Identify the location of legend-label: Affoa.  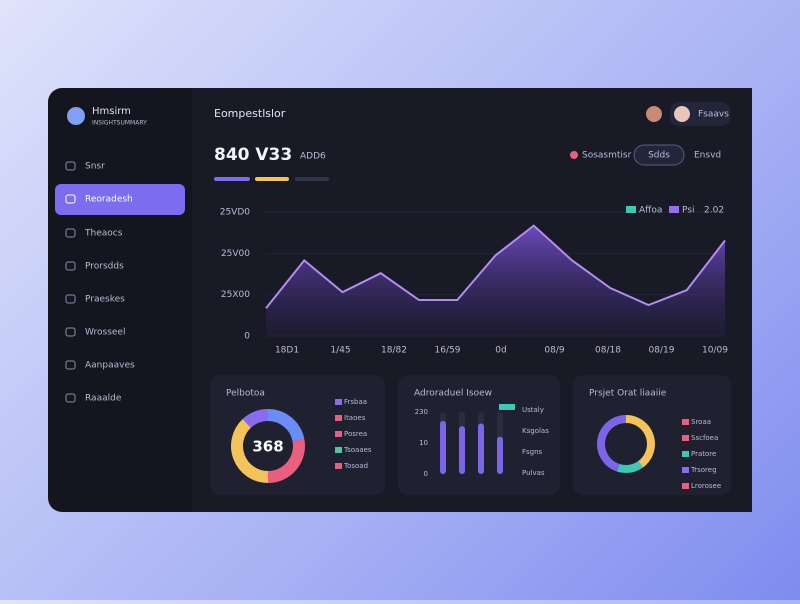
(650, 211).